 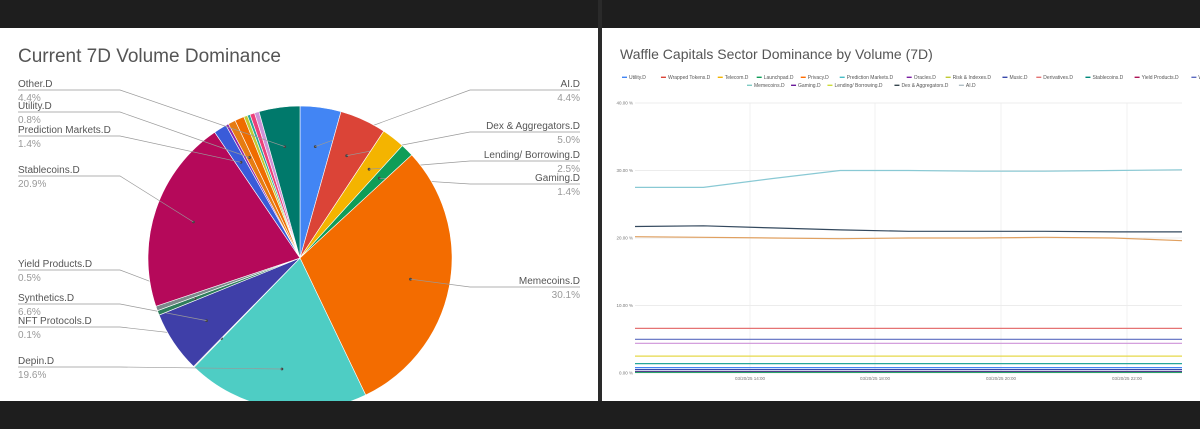 I want to click on pie-percent: 5.0%, so click(x=568, y=140).